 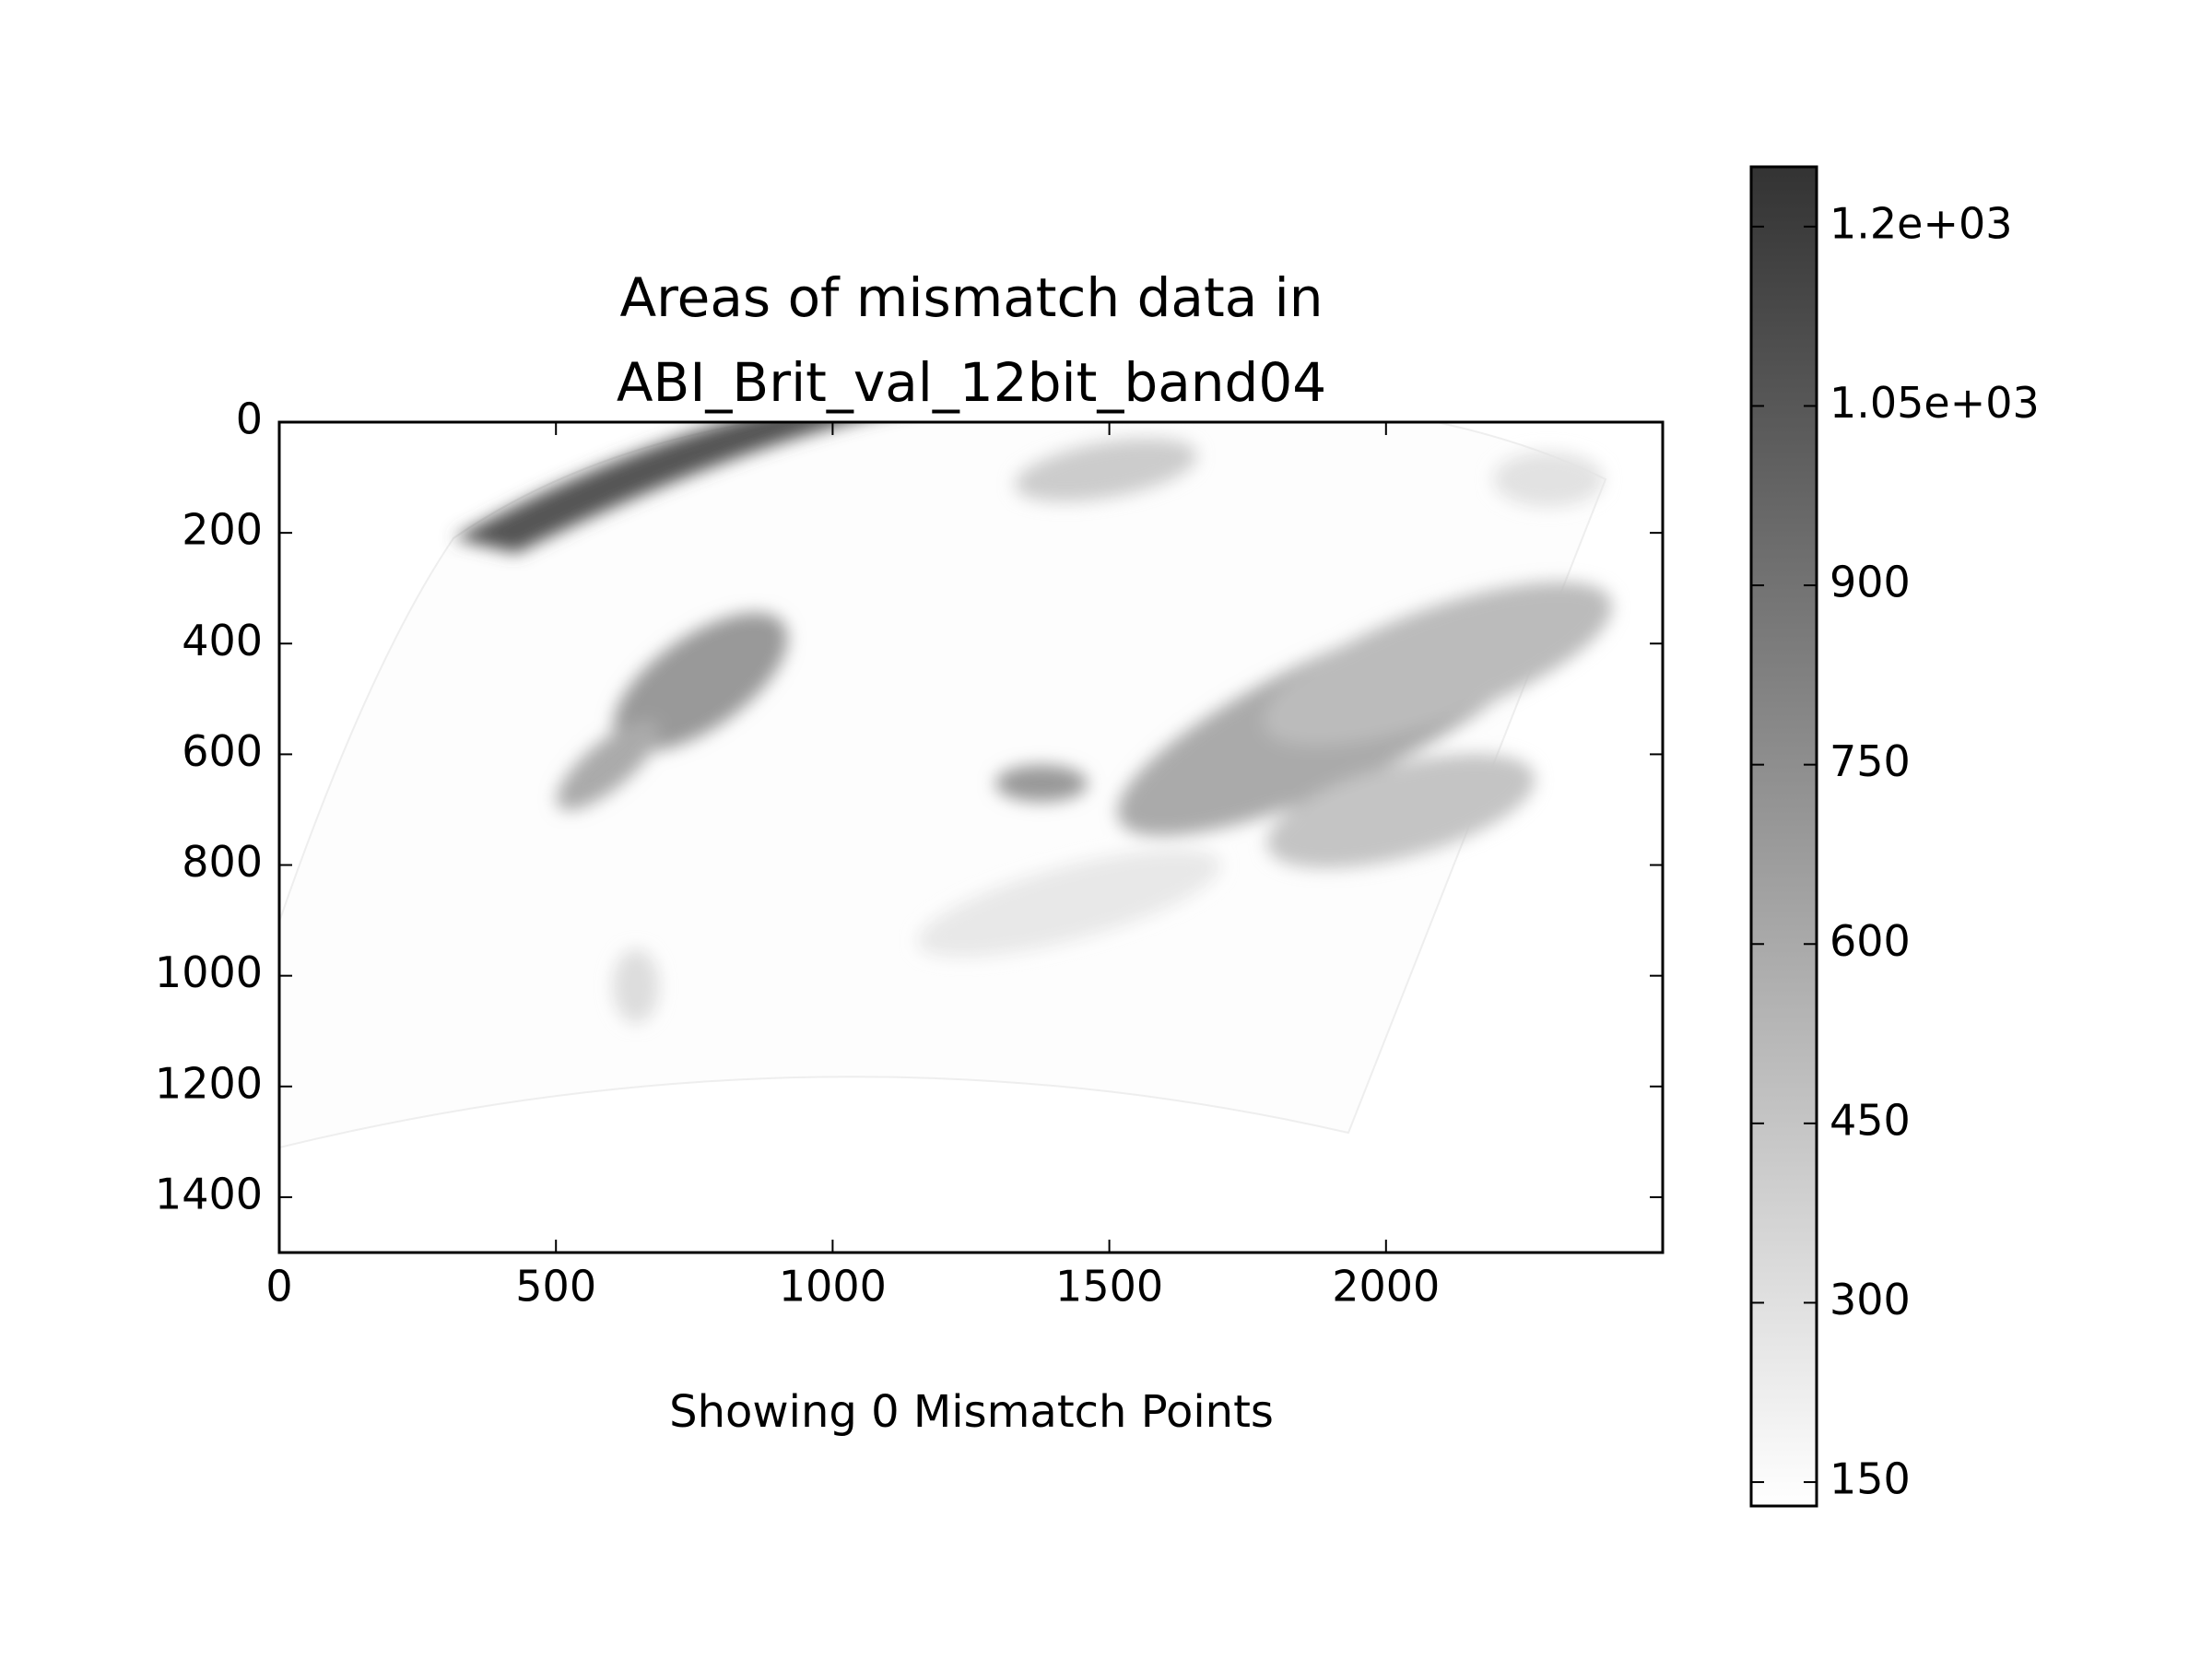 I want to click on chart-title: ABI_Brit_val_12bit_band04, so click(x=971, y=382).